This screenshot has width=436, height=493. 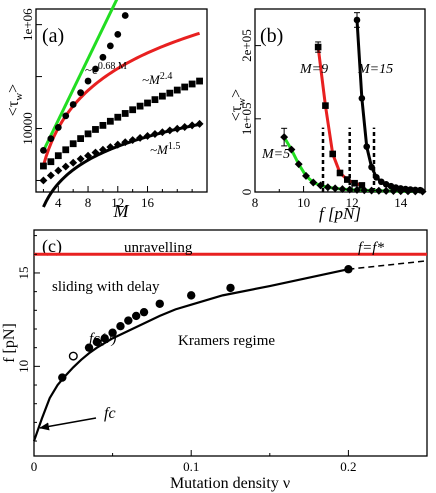 I want to click on x-tick-label: 0.1, so click(x=191, y=466).